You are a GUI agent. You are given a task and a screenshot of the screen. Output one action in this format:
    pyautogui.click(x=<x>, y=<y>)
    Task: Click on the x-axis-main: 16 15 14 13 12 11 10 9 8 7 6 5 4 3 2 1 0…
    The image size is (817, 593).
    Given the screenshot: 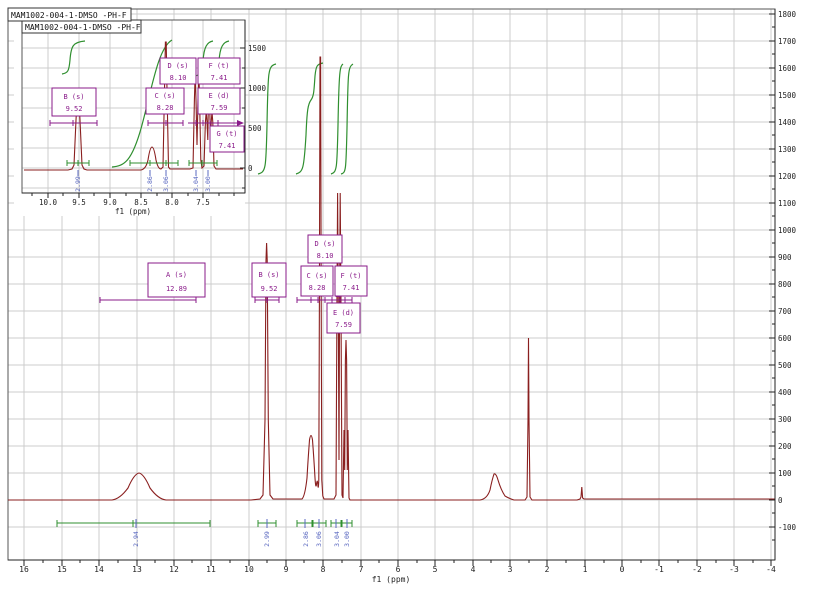 What is the action you would take?
    pyautogui.click(x=392, y=571)
    